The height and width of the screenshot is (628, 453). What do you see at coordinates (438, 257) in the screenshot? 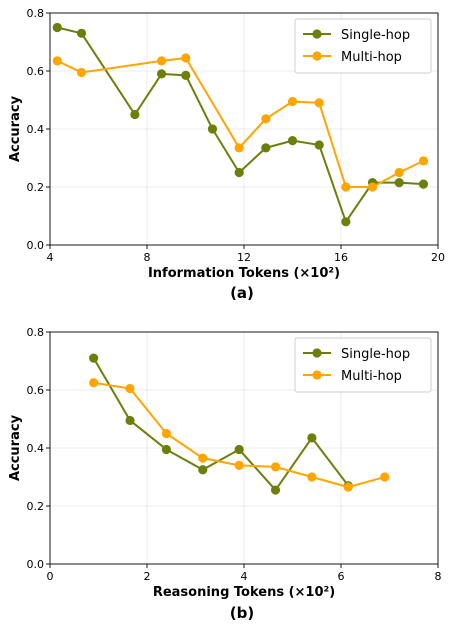
I see `x-tick-label: 20` at bounding box center [438, 257].